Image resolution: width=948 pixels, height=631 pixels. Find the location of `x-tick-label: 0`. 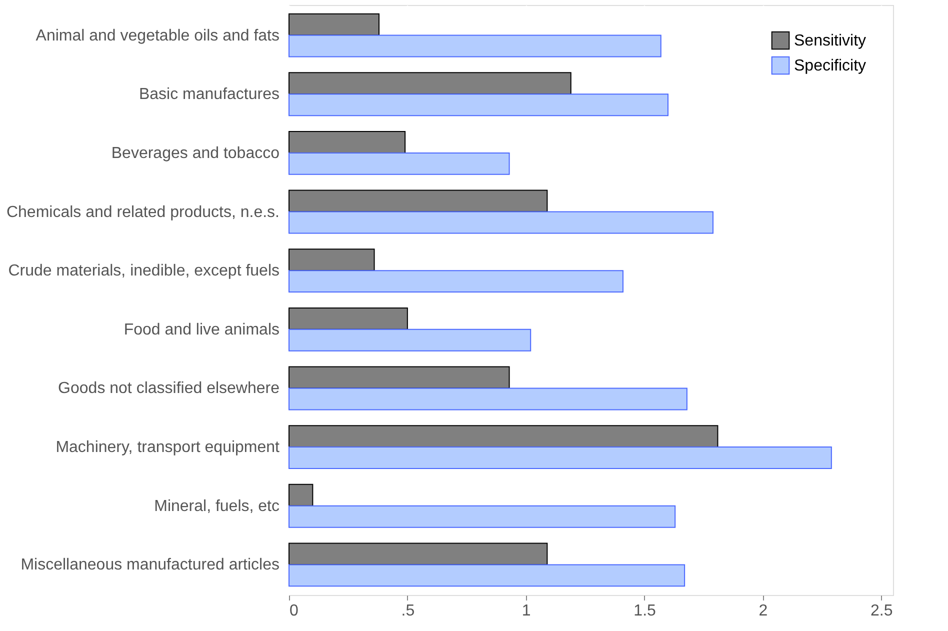

x-tick-label: 0 is located at coordinates (294, 611).